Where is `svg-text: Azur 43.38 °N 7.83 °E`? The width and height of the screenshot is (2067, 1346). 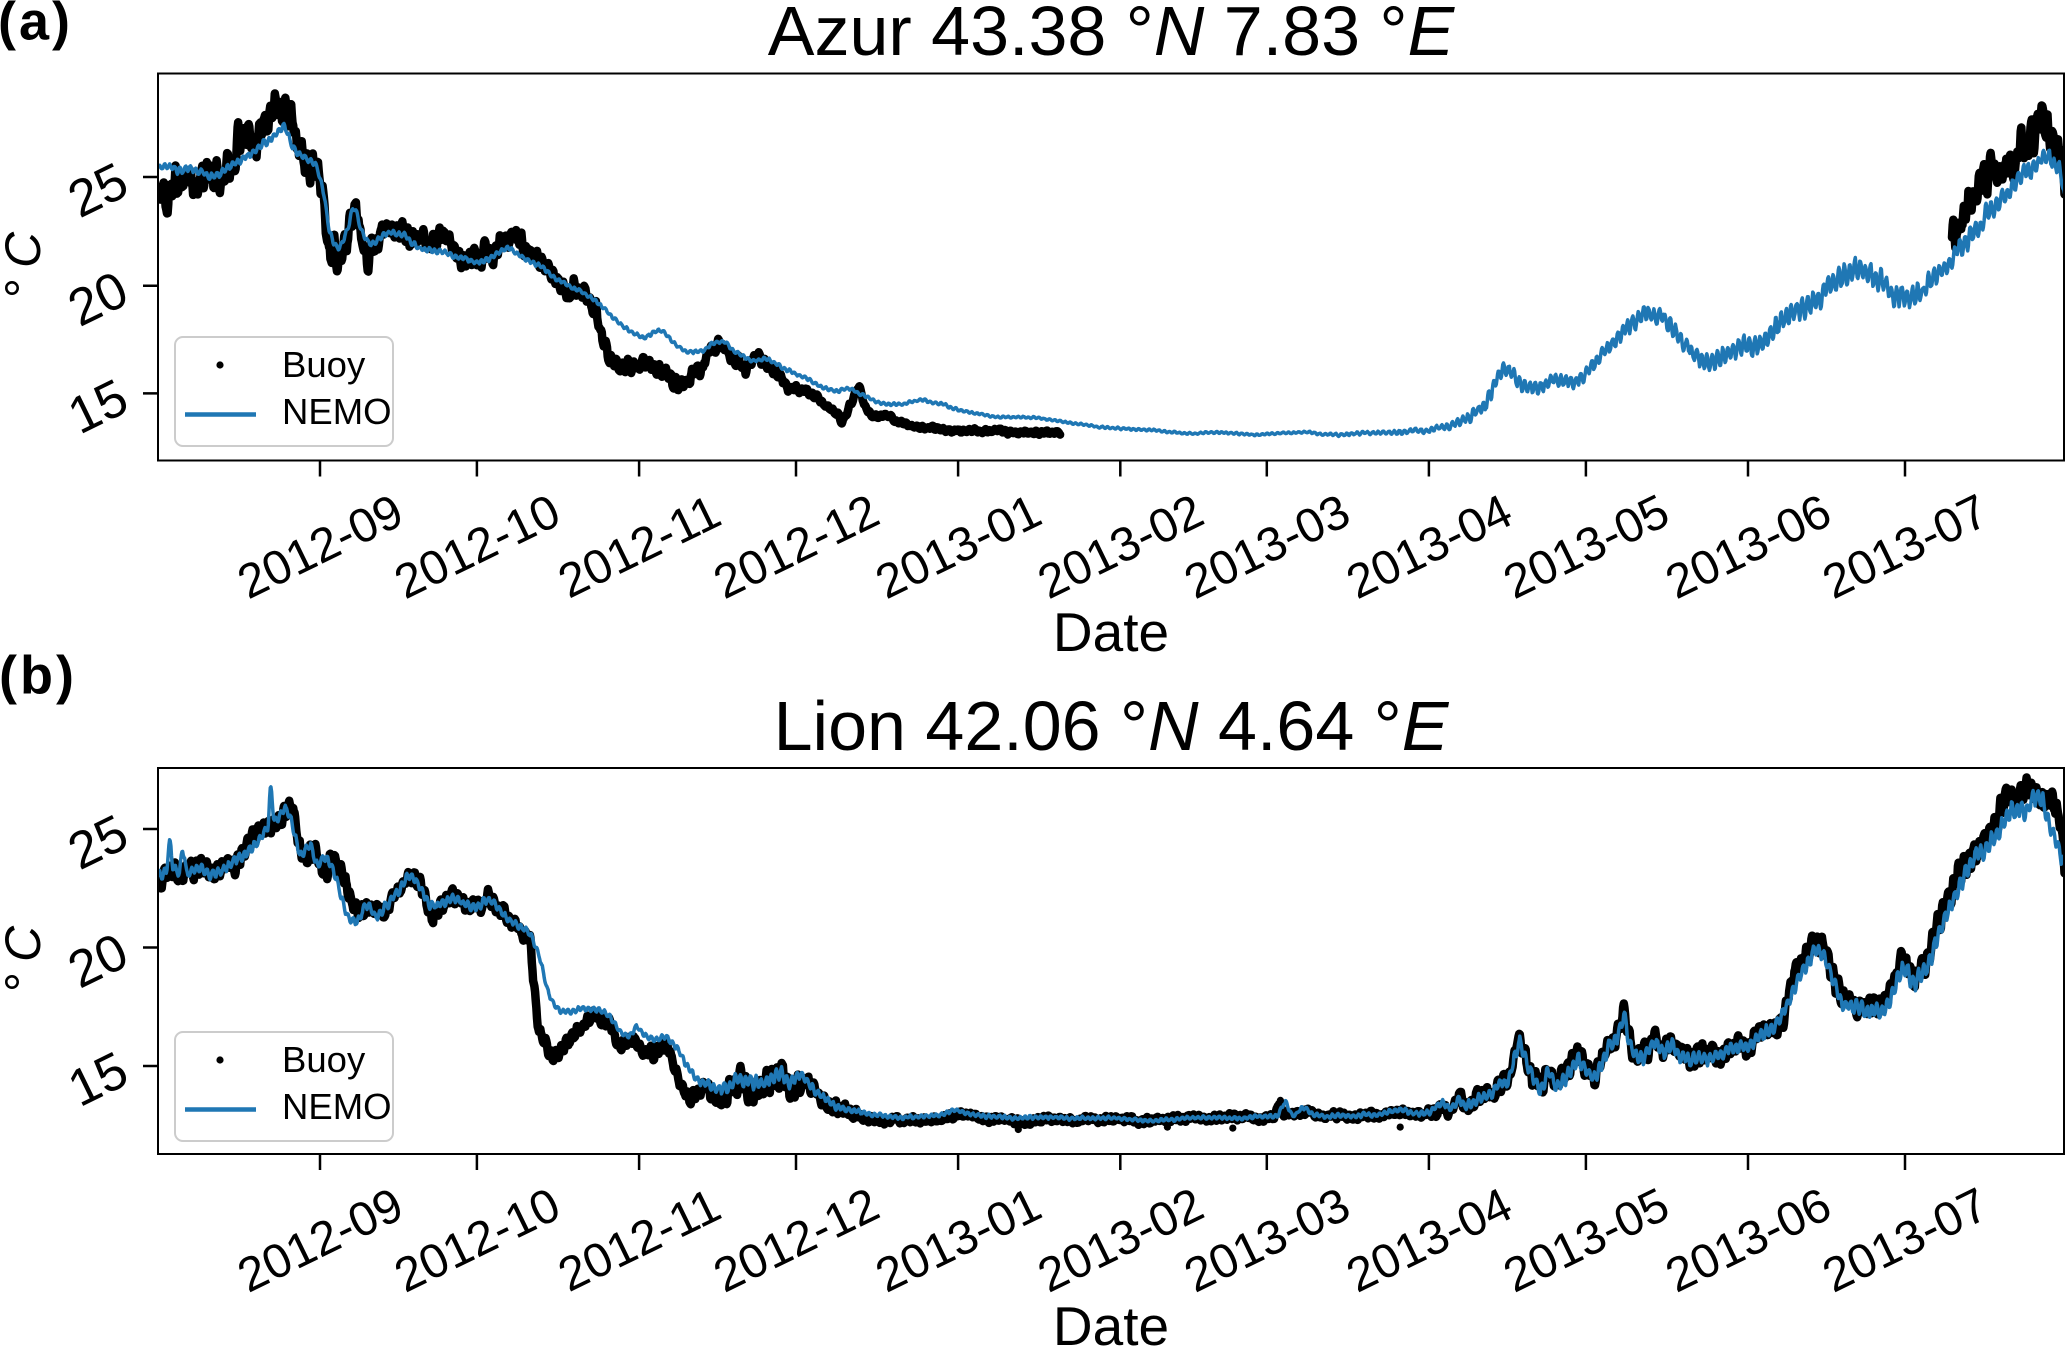 svg-text: Azur 43.38 °N 7.83 °E is located at coordinates (1112, 35).